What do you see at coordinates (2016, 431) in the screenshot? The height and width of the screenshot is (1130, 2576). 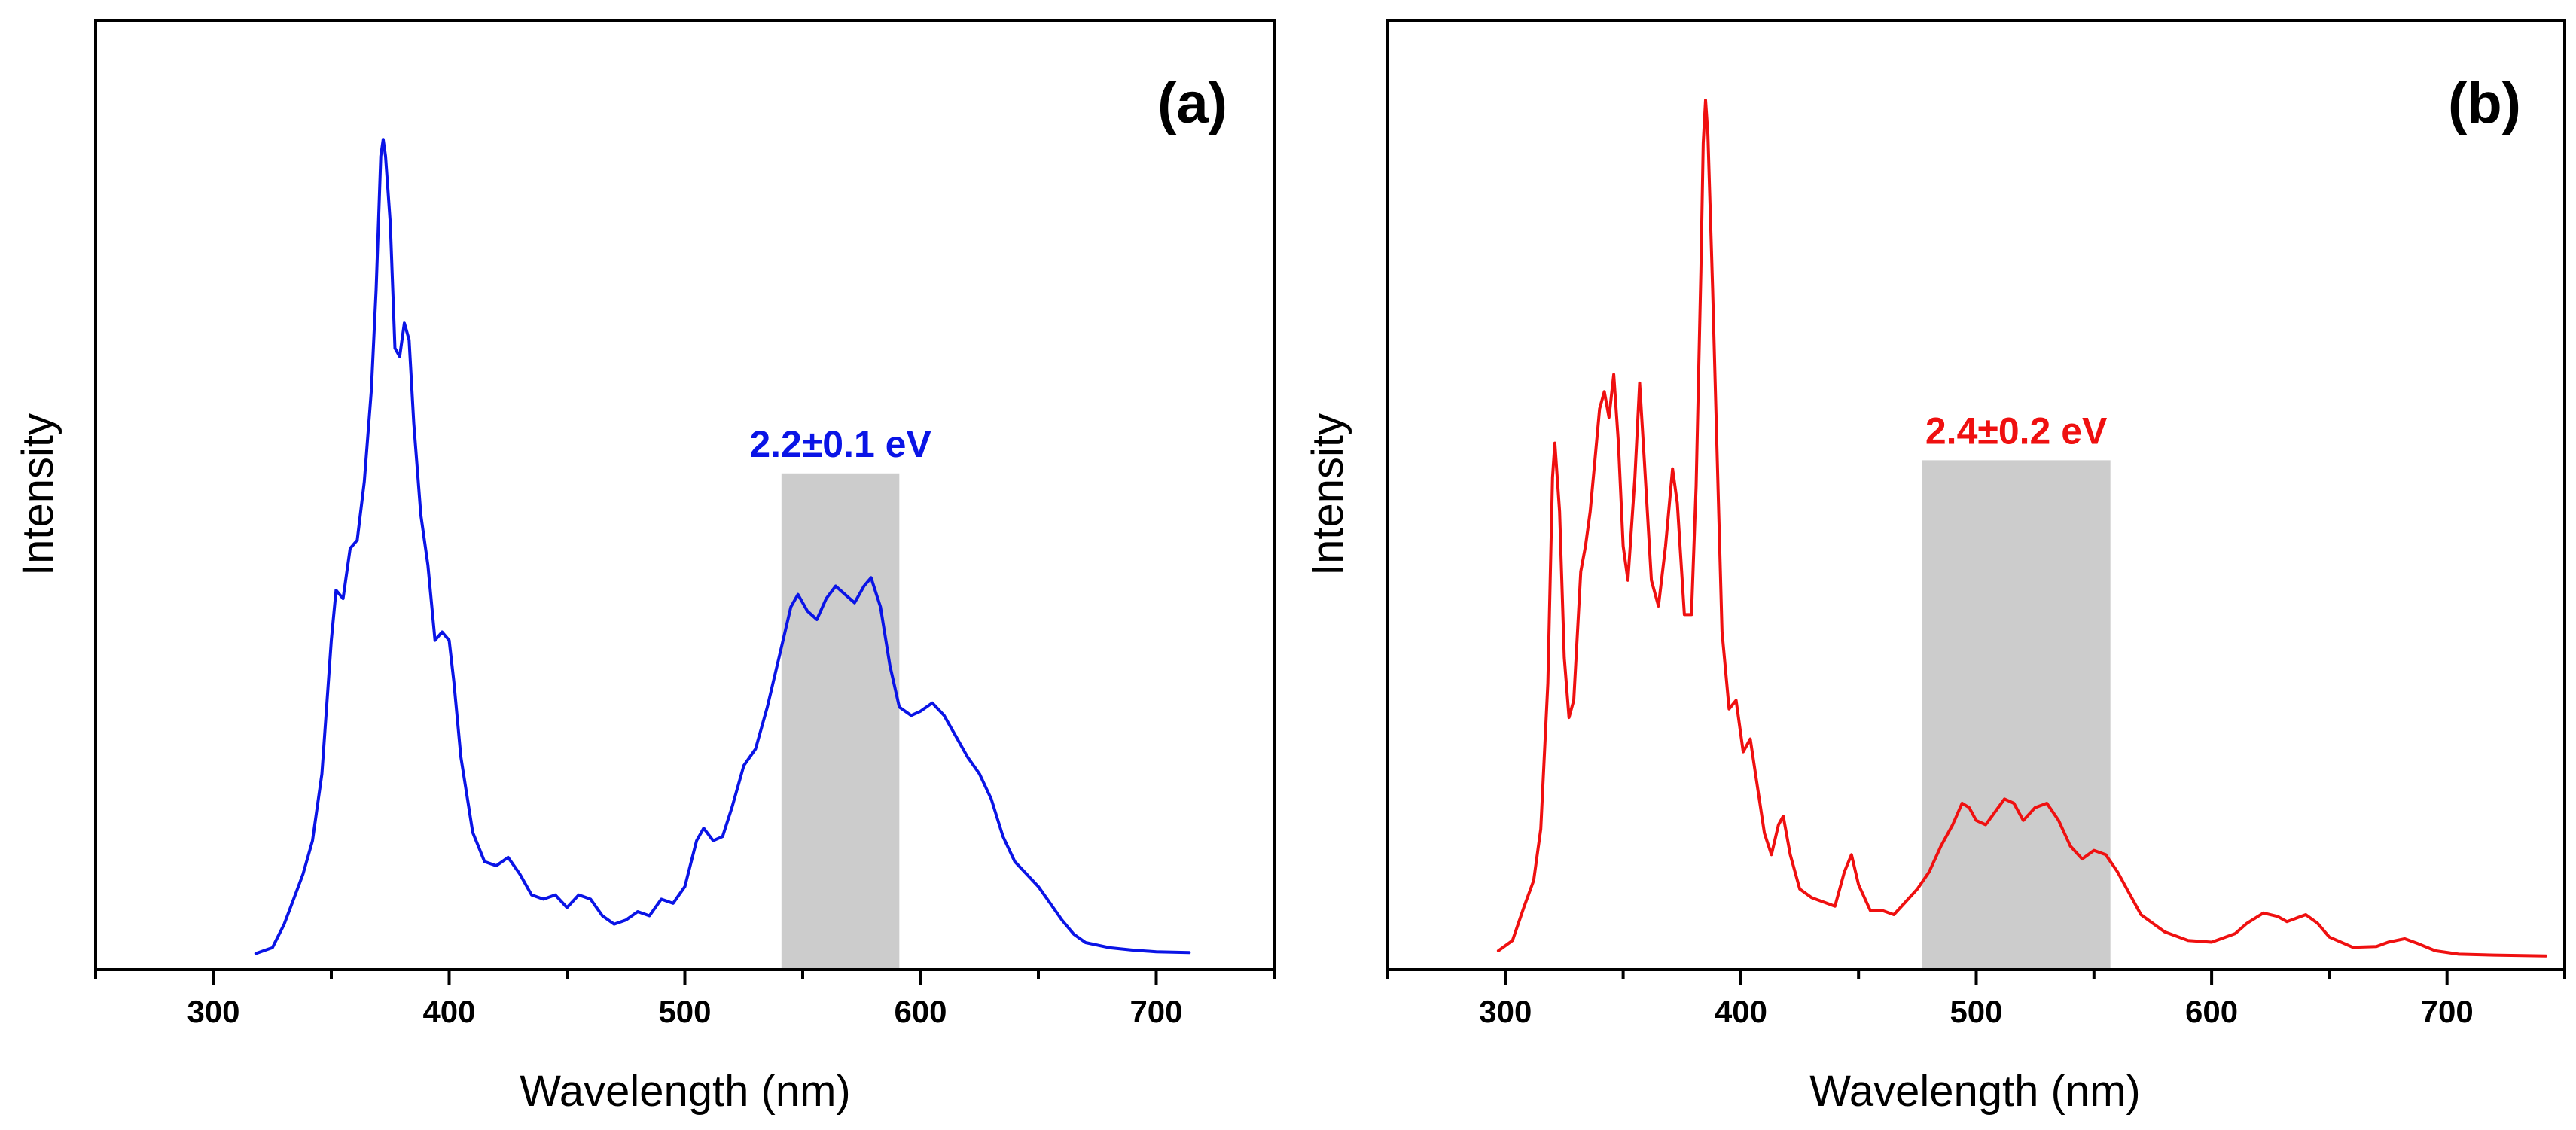 I see `band-label-b: 2.4±0.2 eV` at bounding box center [2016, 431].